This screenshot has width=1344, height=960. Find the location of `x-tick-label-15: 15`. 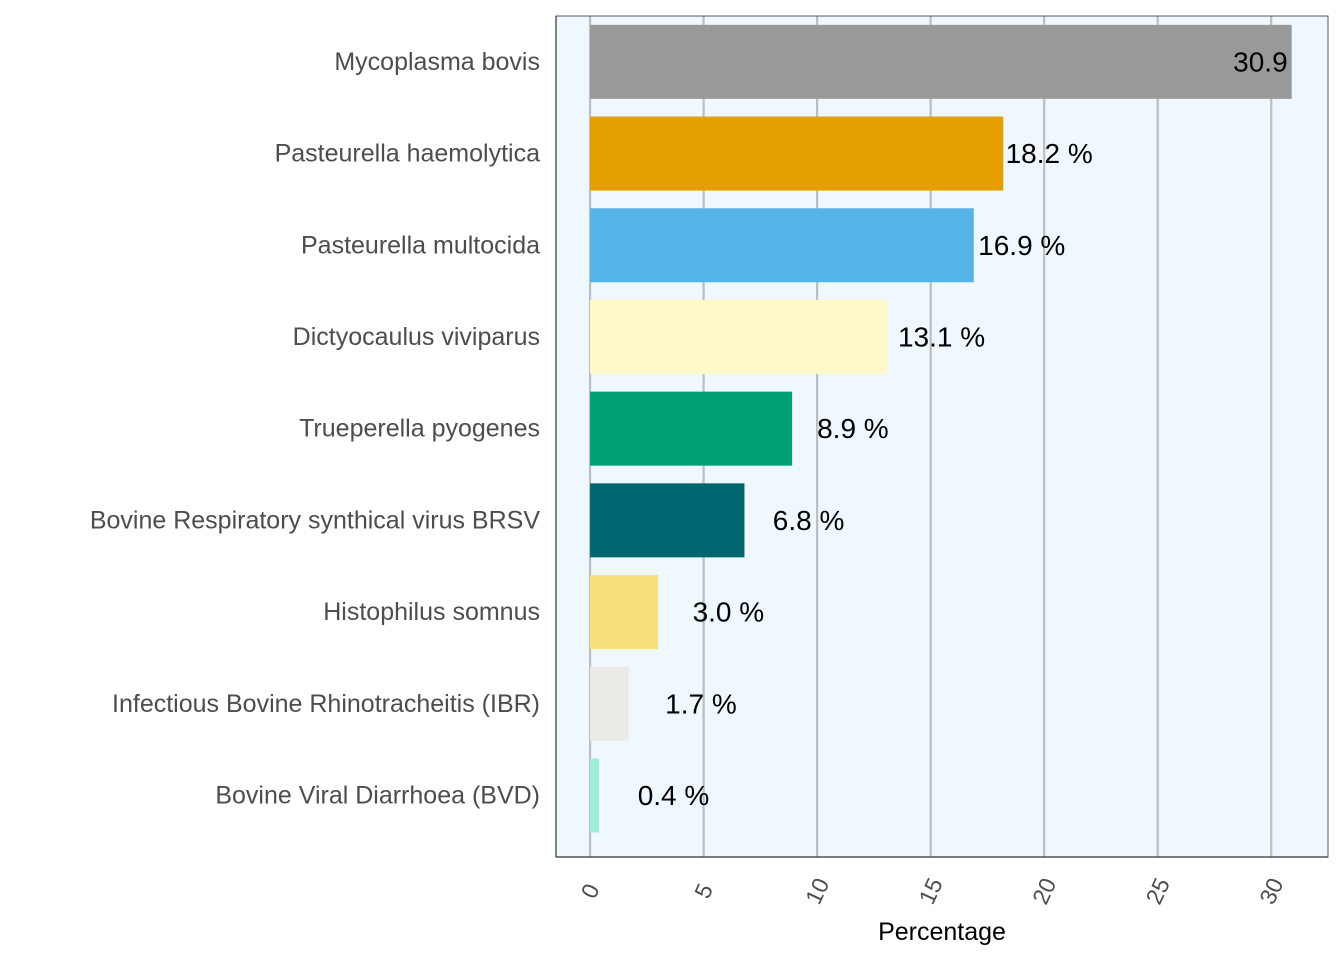

x-tick-label-15: 15 is located at coordinates (930, 891).